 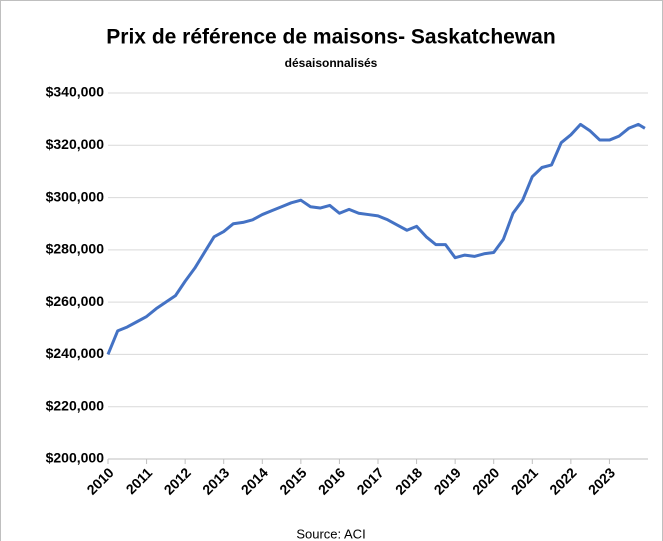 I want to click on y-tick-label: $300,000, so click(x=75, y=196).